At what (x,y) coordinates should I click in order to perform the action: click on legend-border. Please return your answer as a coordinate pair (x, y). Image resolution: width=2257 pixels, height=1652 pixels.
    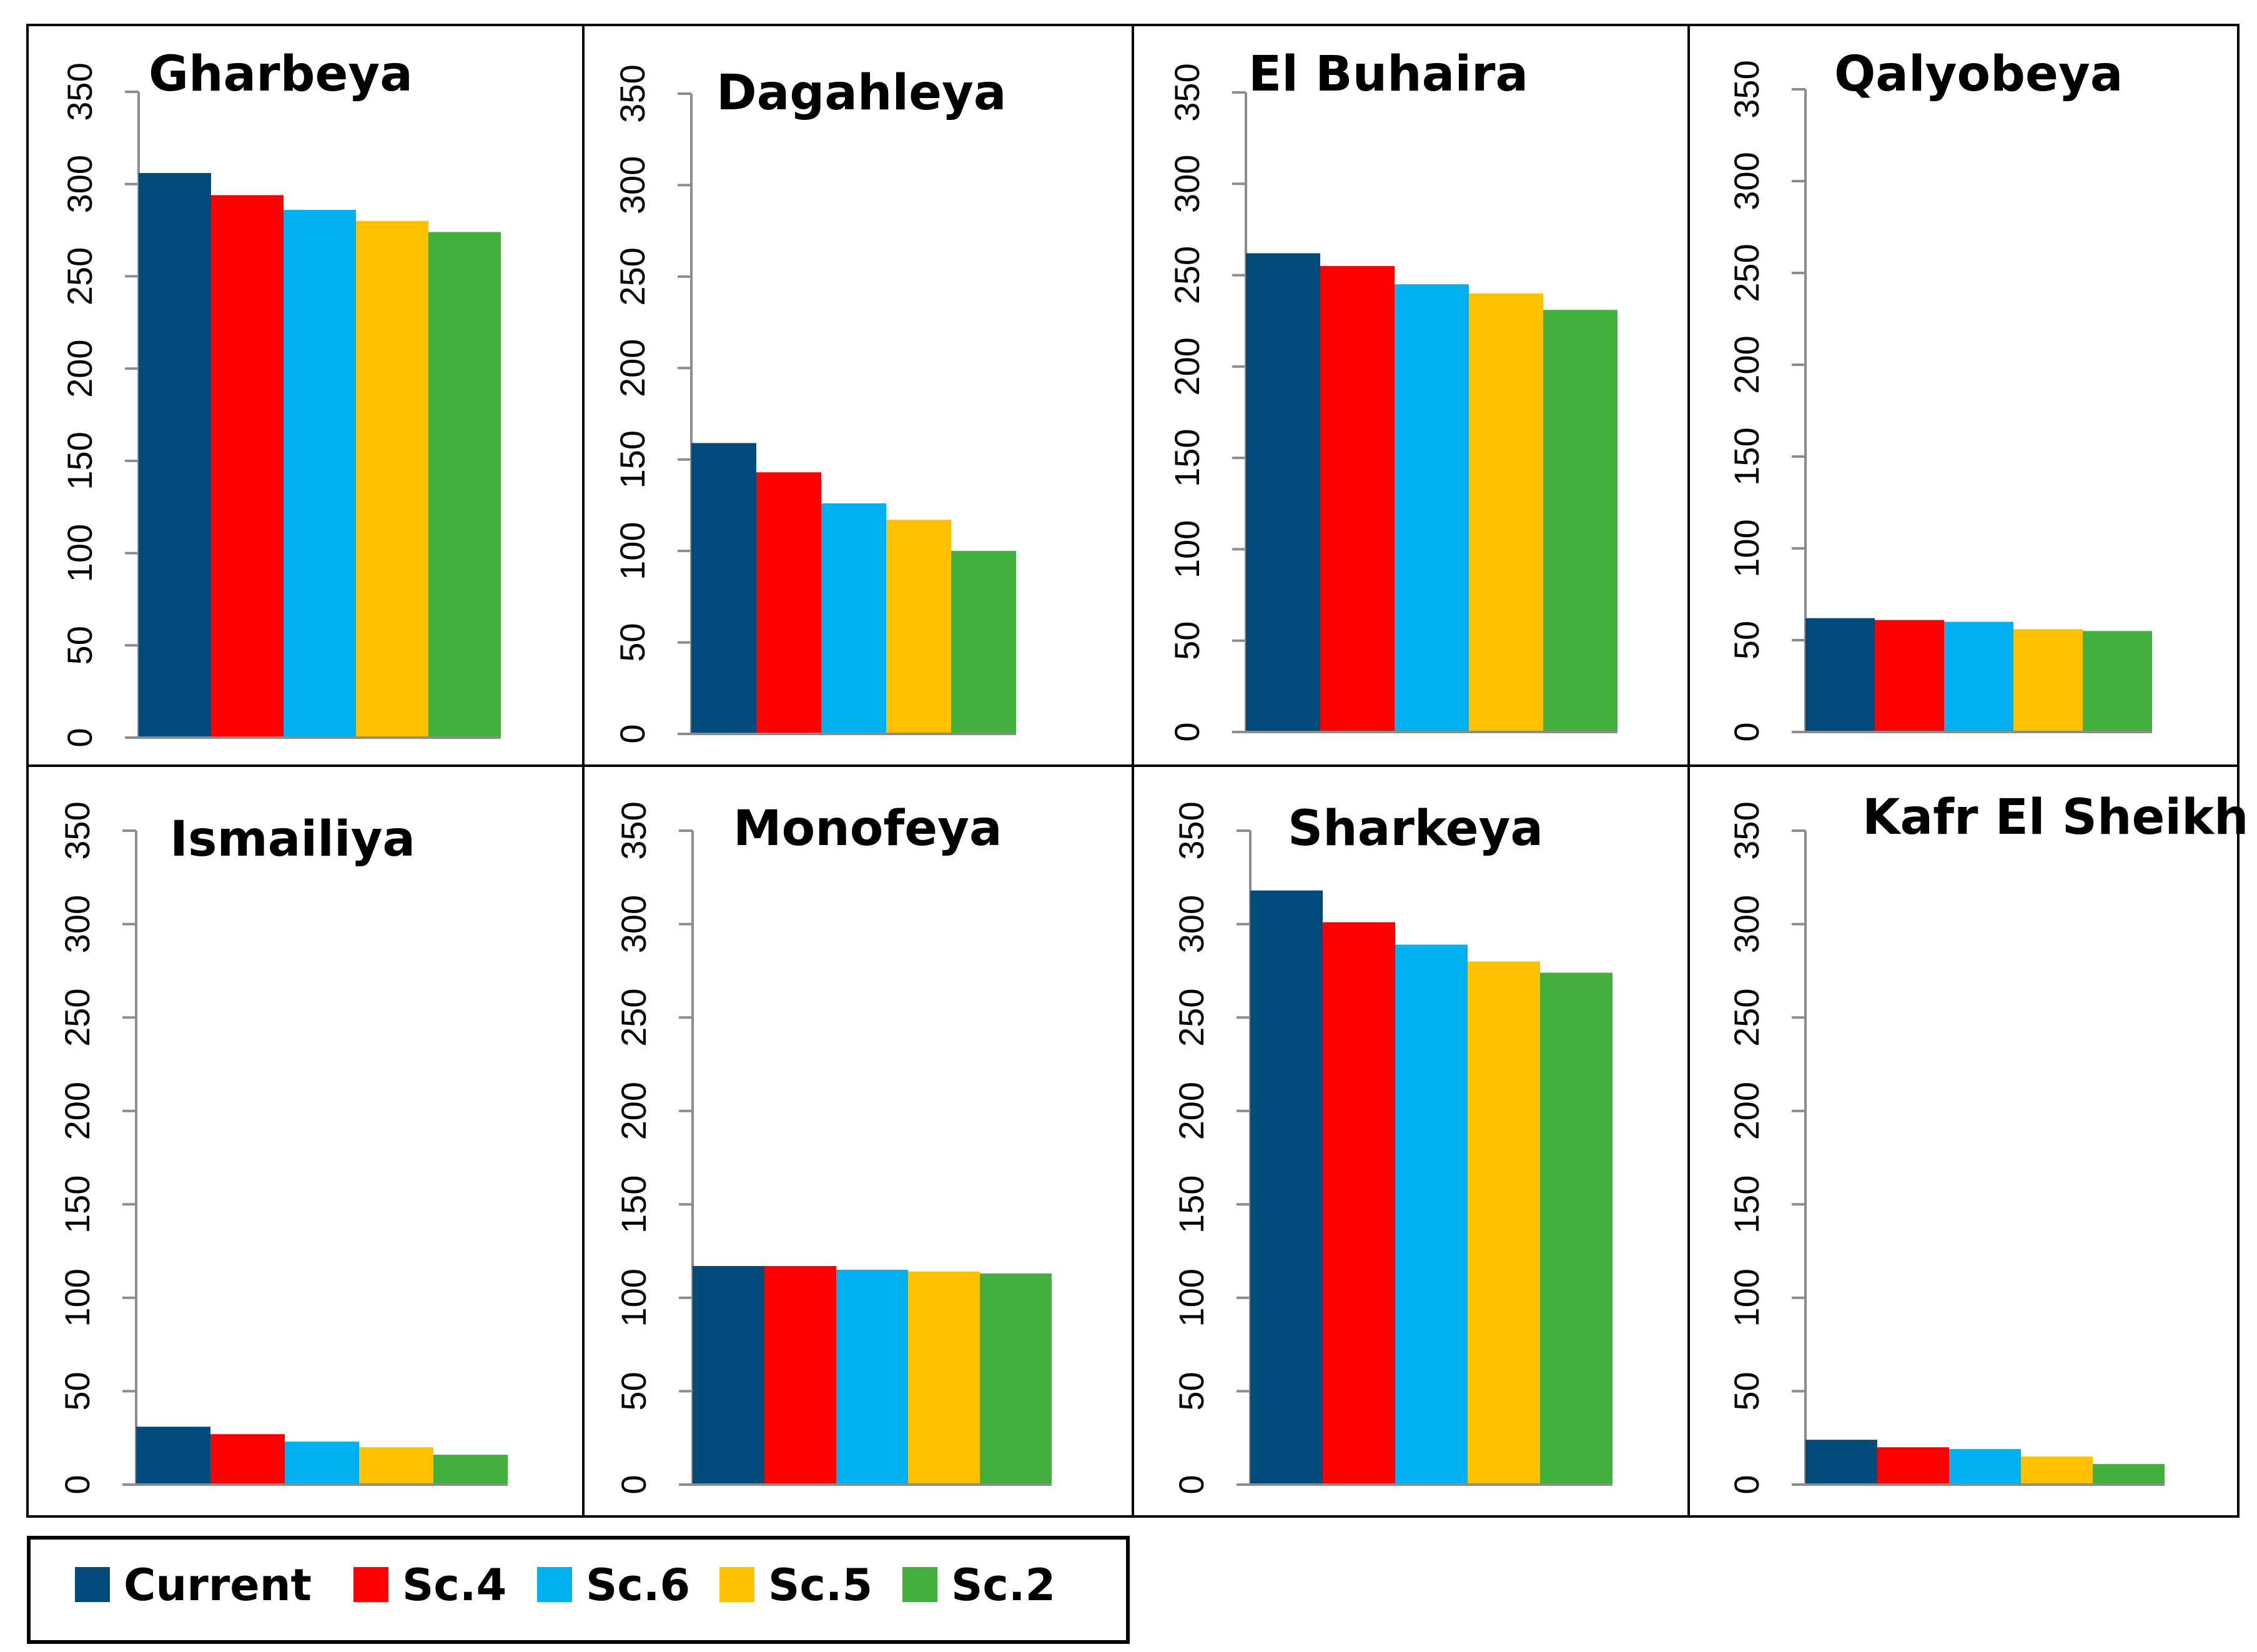
    Looking at the image, I should click on (579, 1590).